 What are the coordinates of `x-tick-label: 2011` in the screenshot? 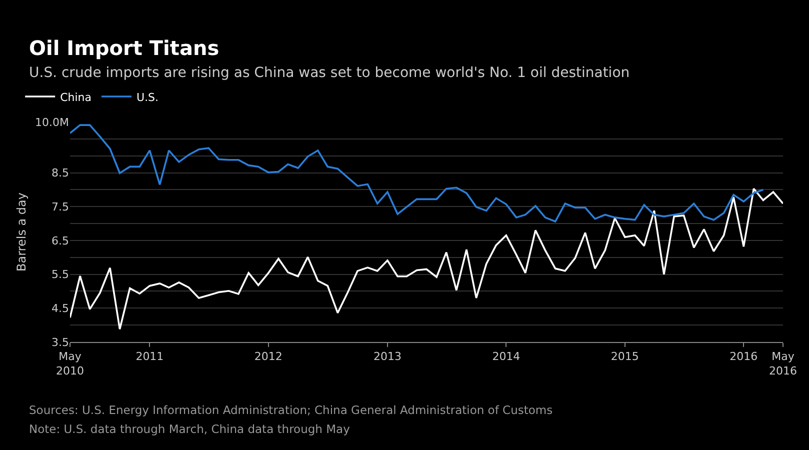 It's located at (150, 357).